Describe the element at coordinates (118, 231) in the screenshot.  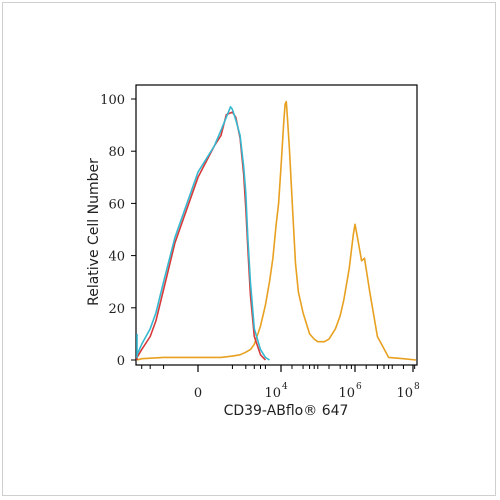
I see `y-axis: 0 20 40 60 80 100` at that location.